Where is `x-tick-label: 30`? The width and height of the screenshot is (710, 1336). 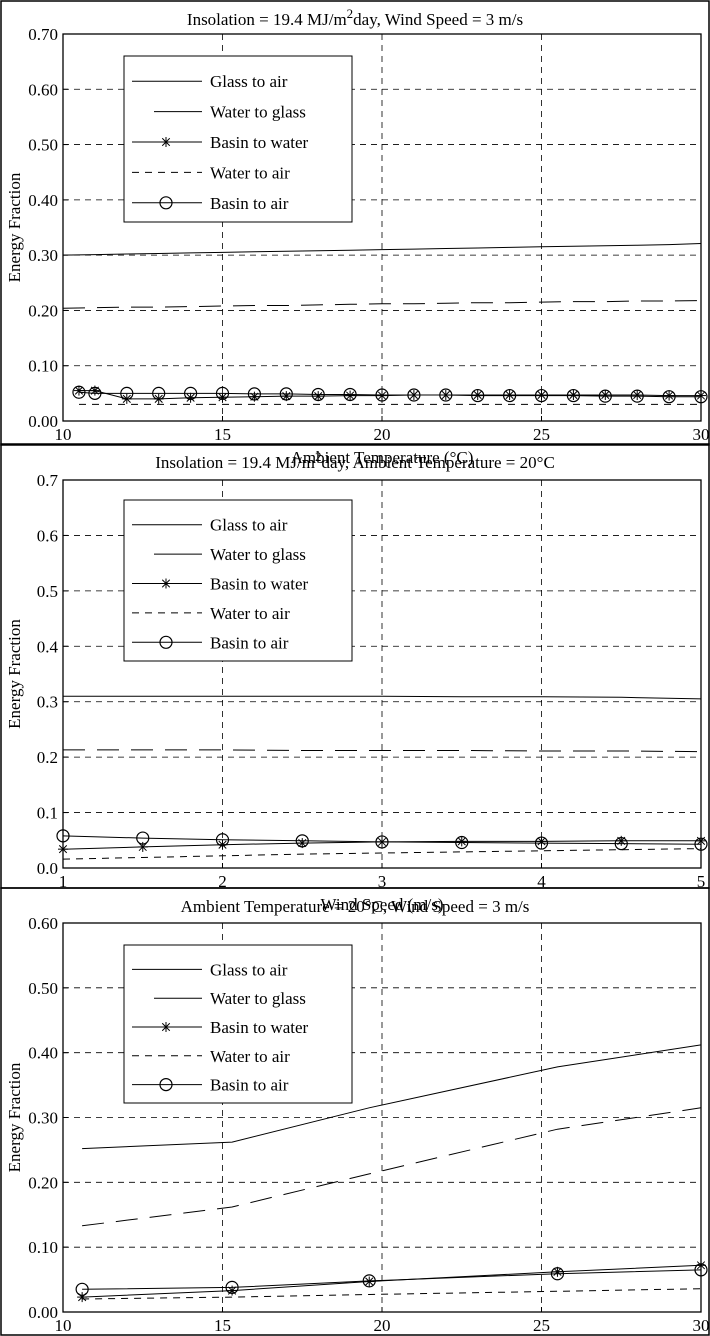 x-tick-label: 30 is located at coordinates (701, 434).